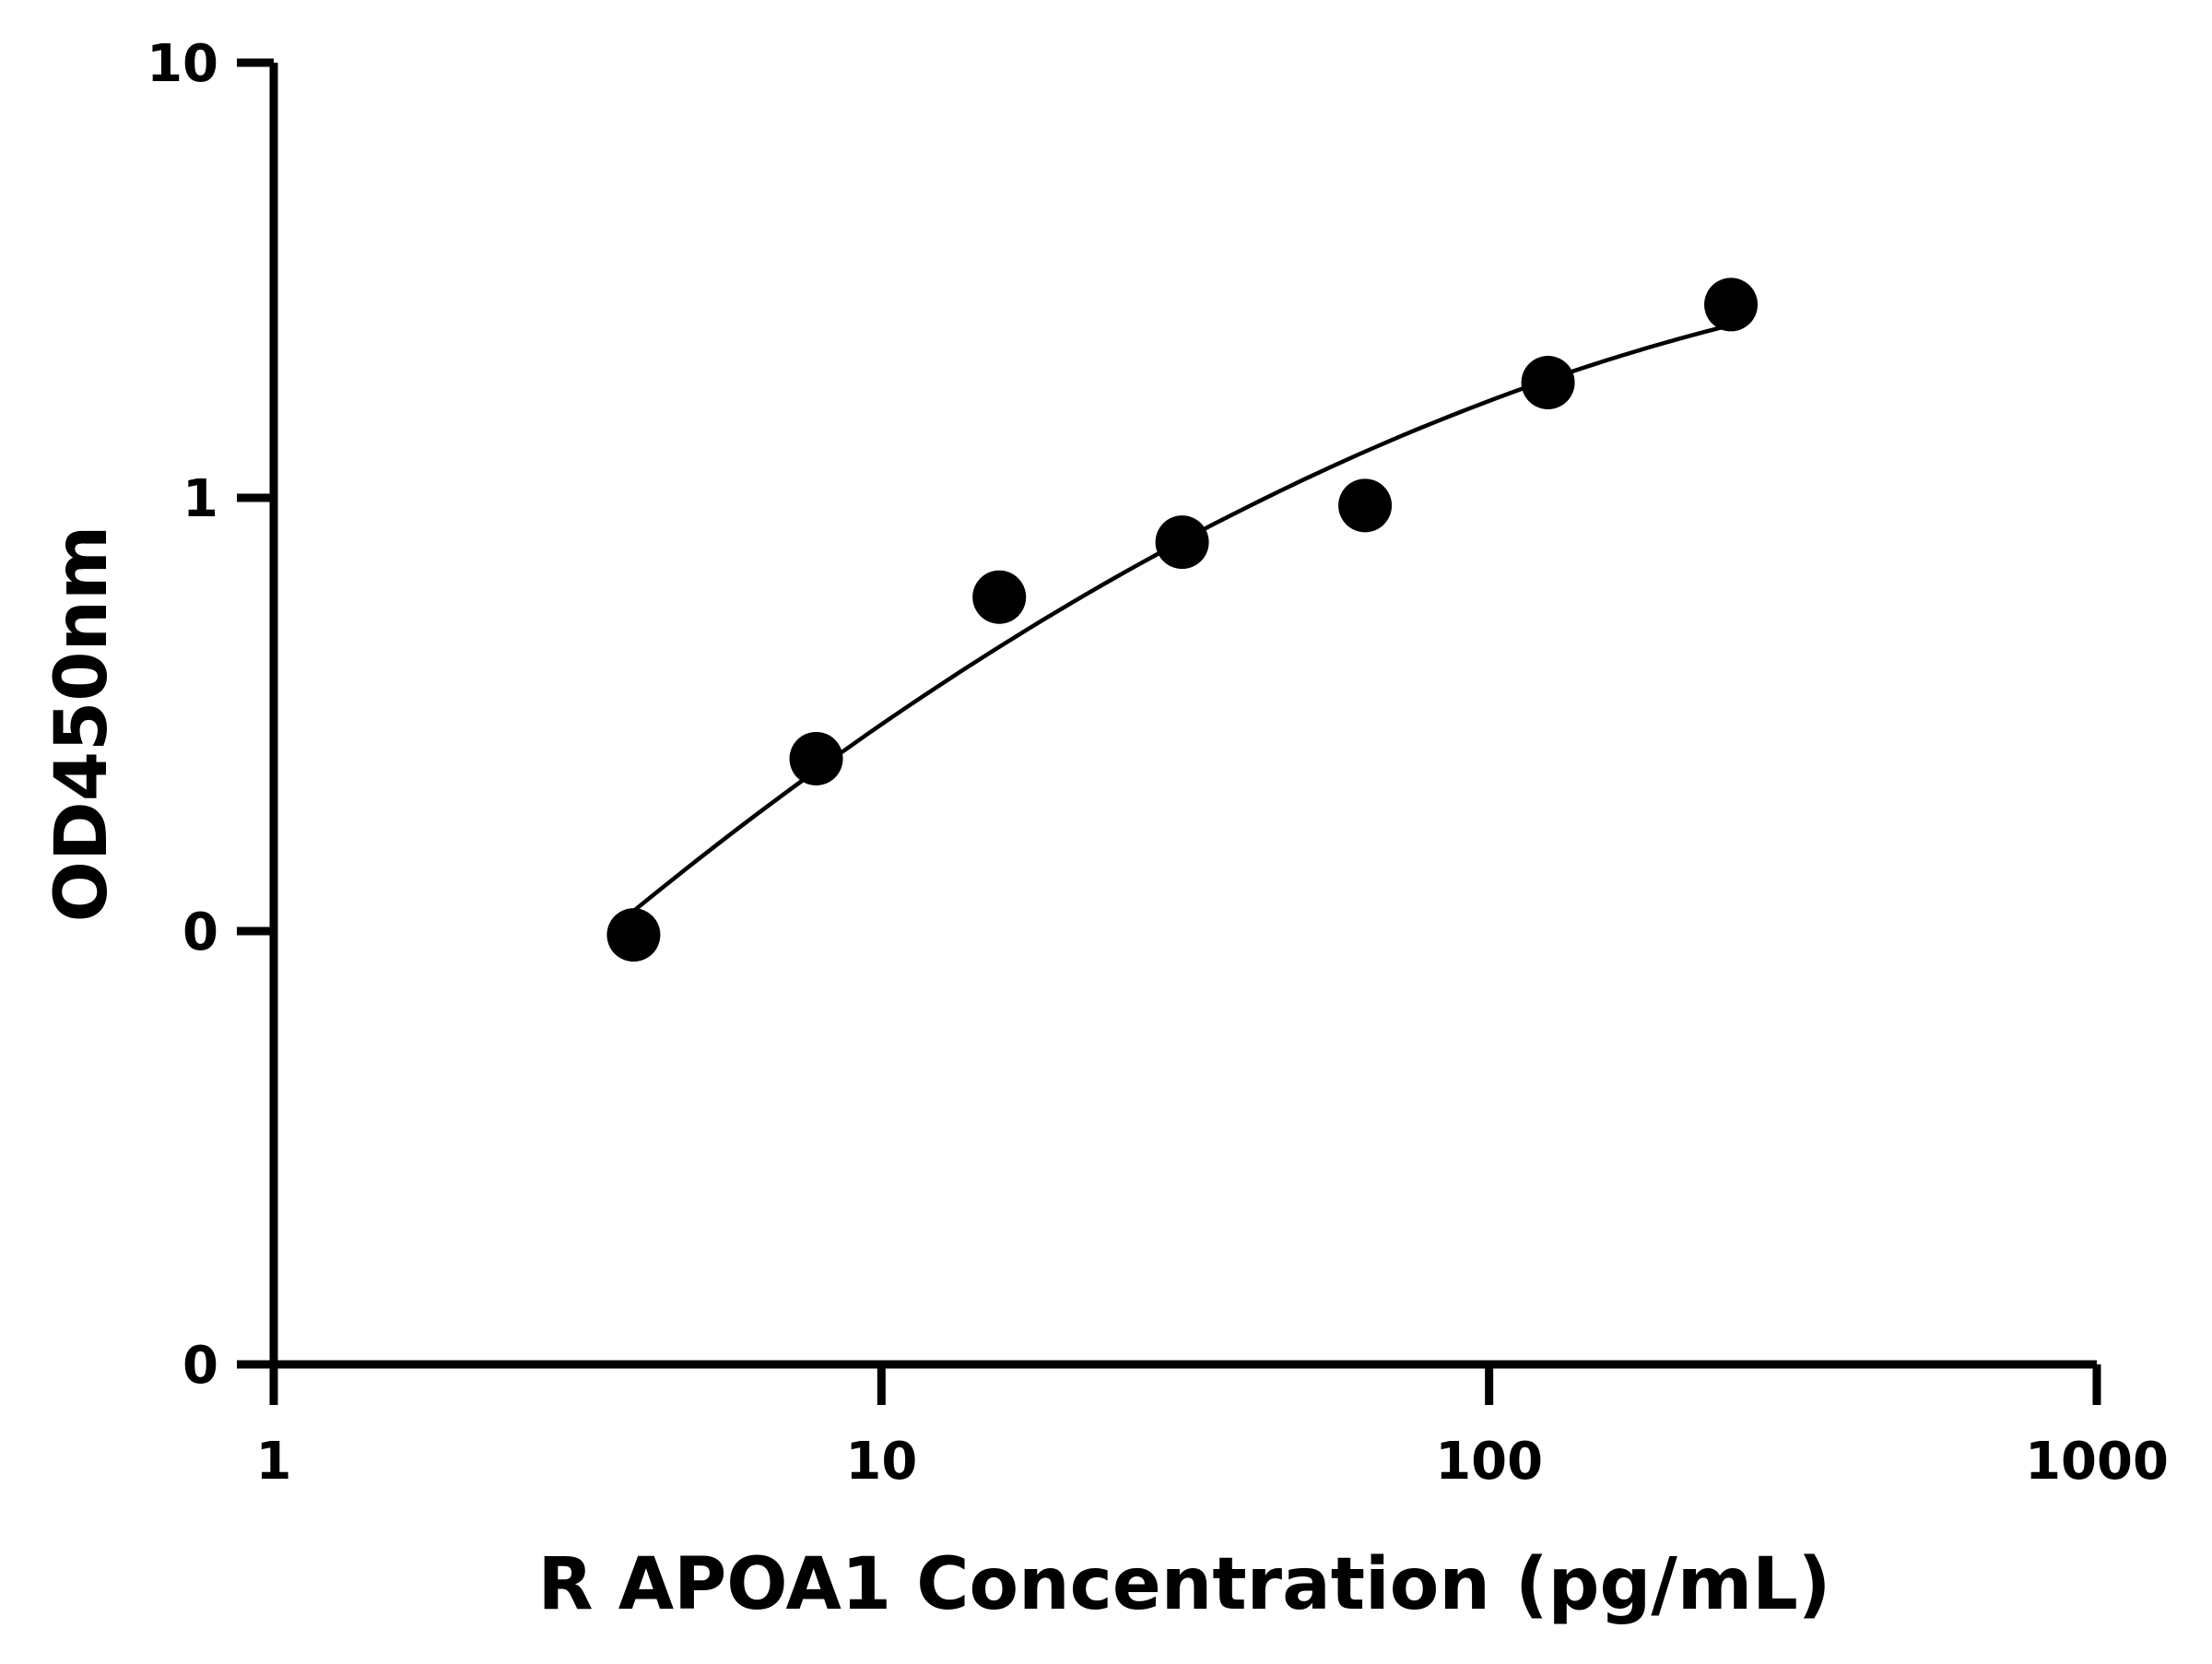 This screenshot has width=2212, height=1664. I want to click on y-axis-label: OD450nm, so click(82, 724).